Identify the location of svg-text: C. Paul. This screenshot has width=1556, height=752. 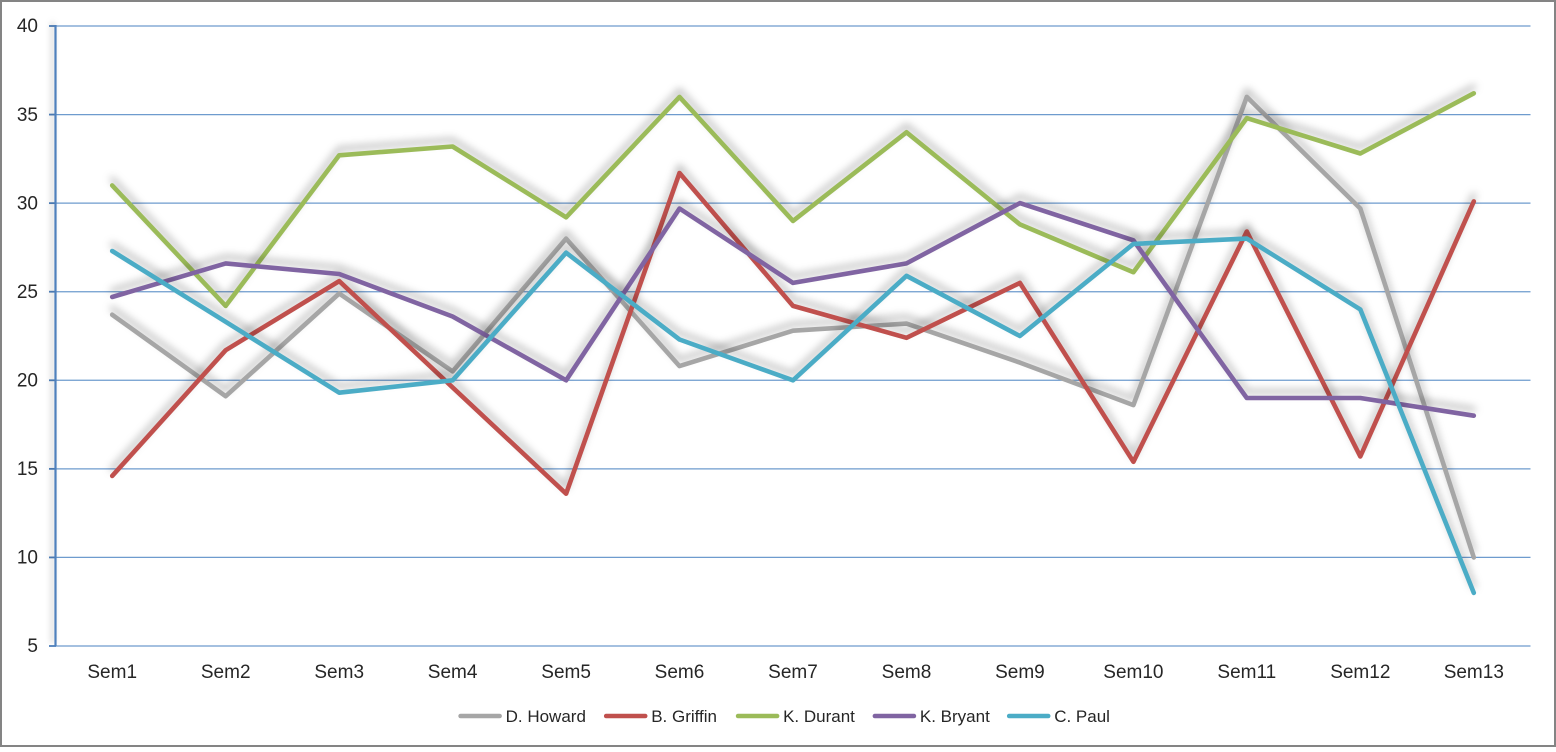
(1082, 716).